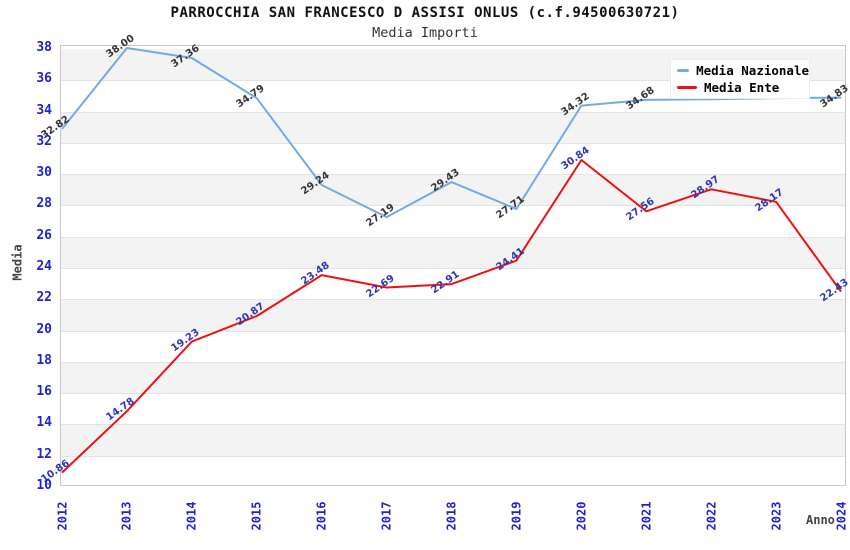 Image resolution: width=850 pixels, height=550 pixels. Describe the element at coordinates (516, 516) in the screenshot. I see `x-tick-label: 2019` at that location.